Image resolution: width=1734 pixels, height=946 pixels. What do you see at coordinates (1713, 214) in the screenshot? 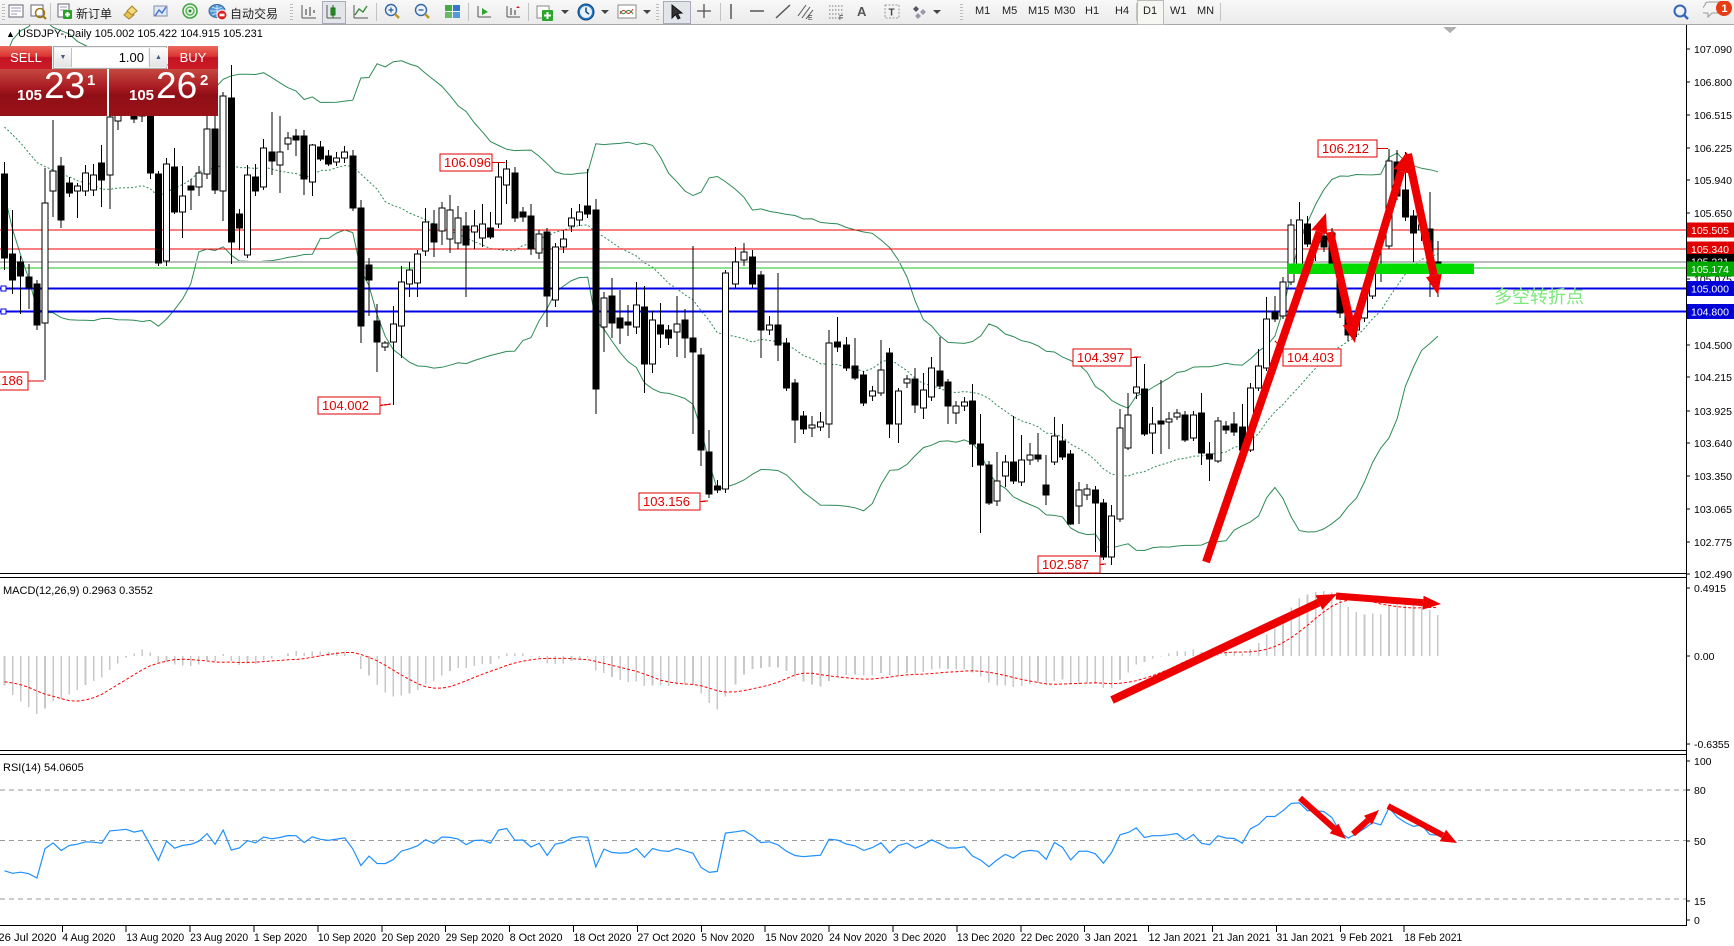
I see `svg-text: 105.650` at bounding box center [1713, 214].